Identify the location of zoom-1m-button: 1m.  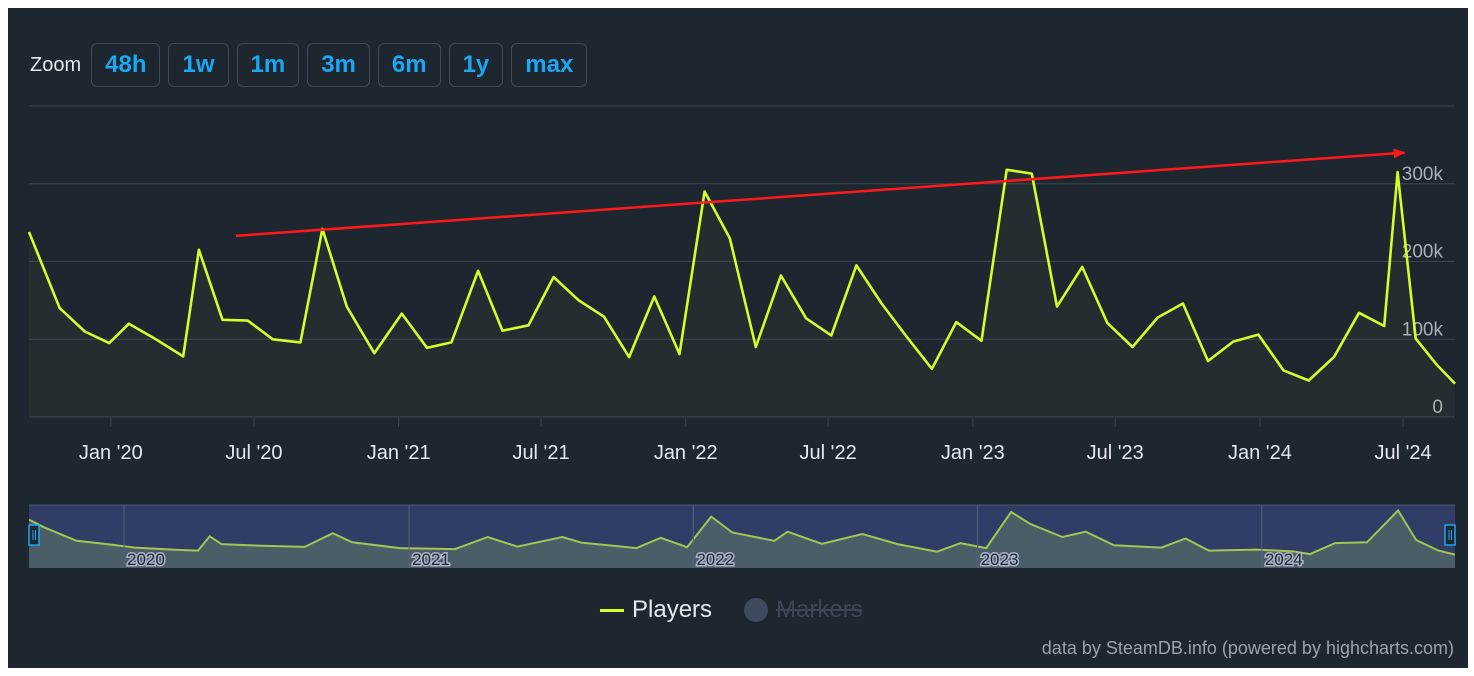
(268, 65).